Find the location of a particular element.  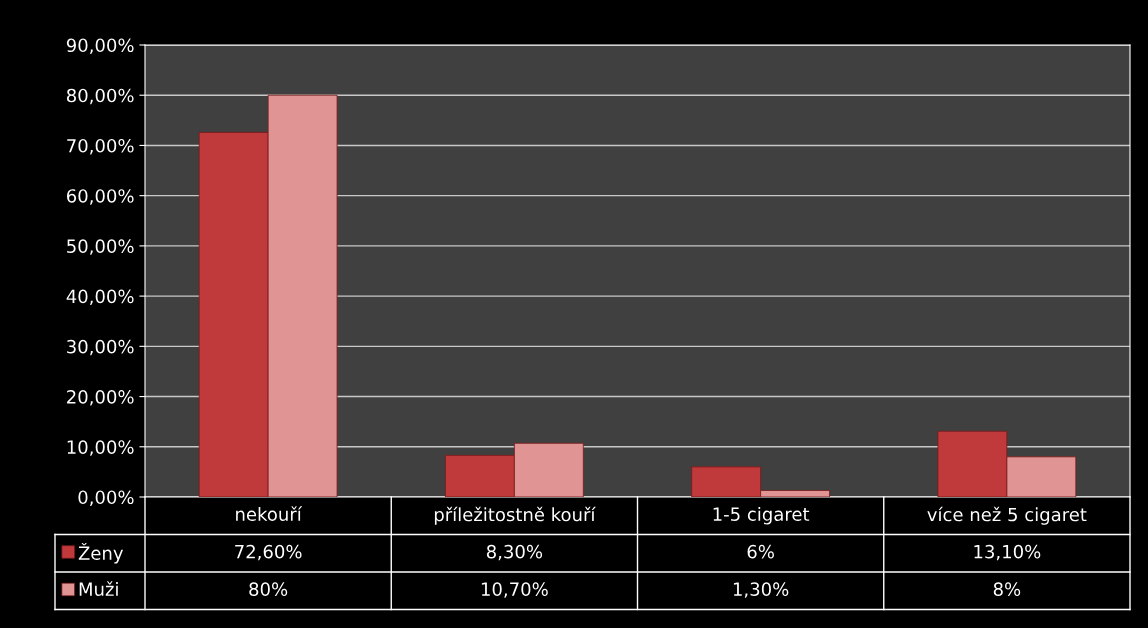

legend-label: Ženy is located at coordinates (101, 553).